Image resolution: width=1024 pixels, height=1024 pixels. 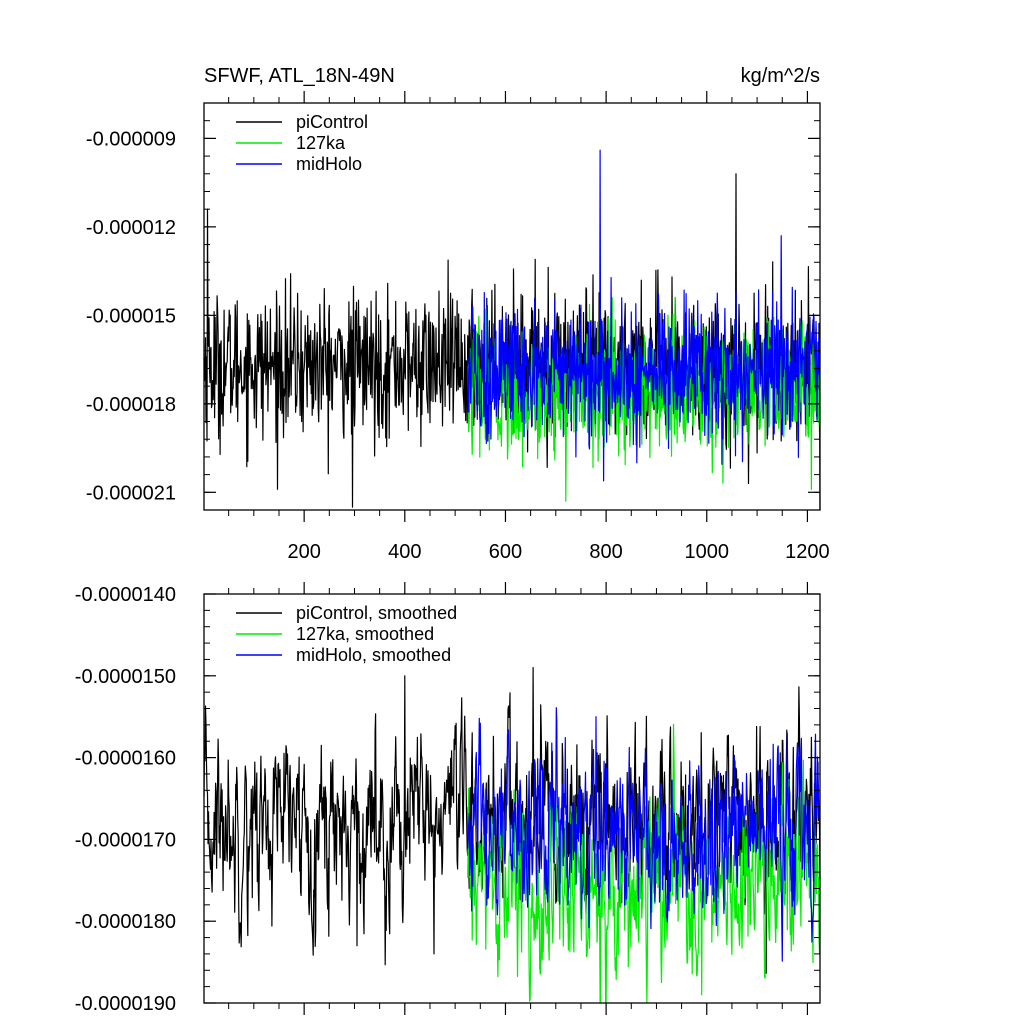 What do you see at coordinates (125, 759) in the screenshot?
I see `y-tick-label: -0.0000160` at bounding box center [125, 759].